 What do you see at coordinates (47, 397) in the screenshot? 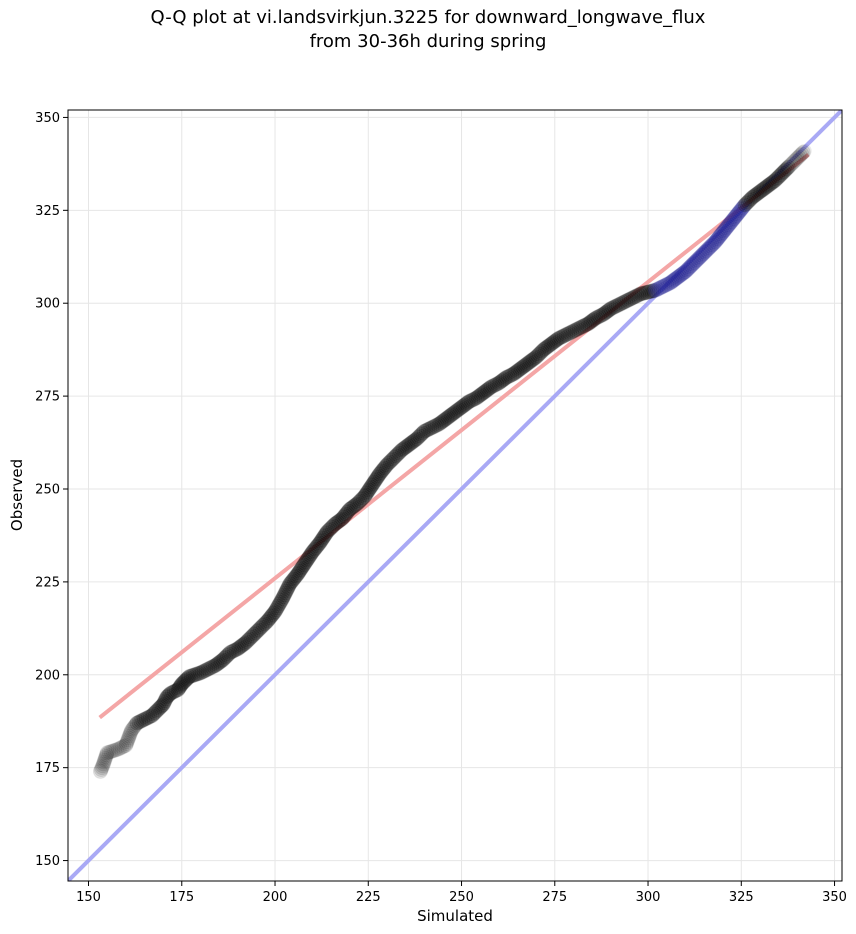
I see `y-tick-label: 275` at bounding box center [47, 397].